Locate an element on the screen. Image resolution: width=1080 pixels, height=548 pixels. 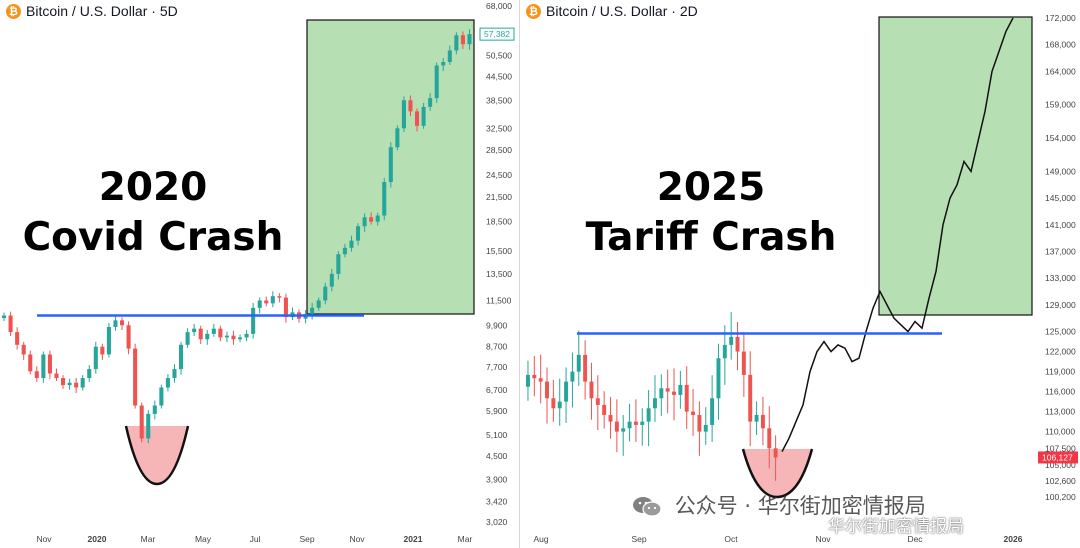
y-axis-tick-label: 68,000 is located at coordinates (499, 6).